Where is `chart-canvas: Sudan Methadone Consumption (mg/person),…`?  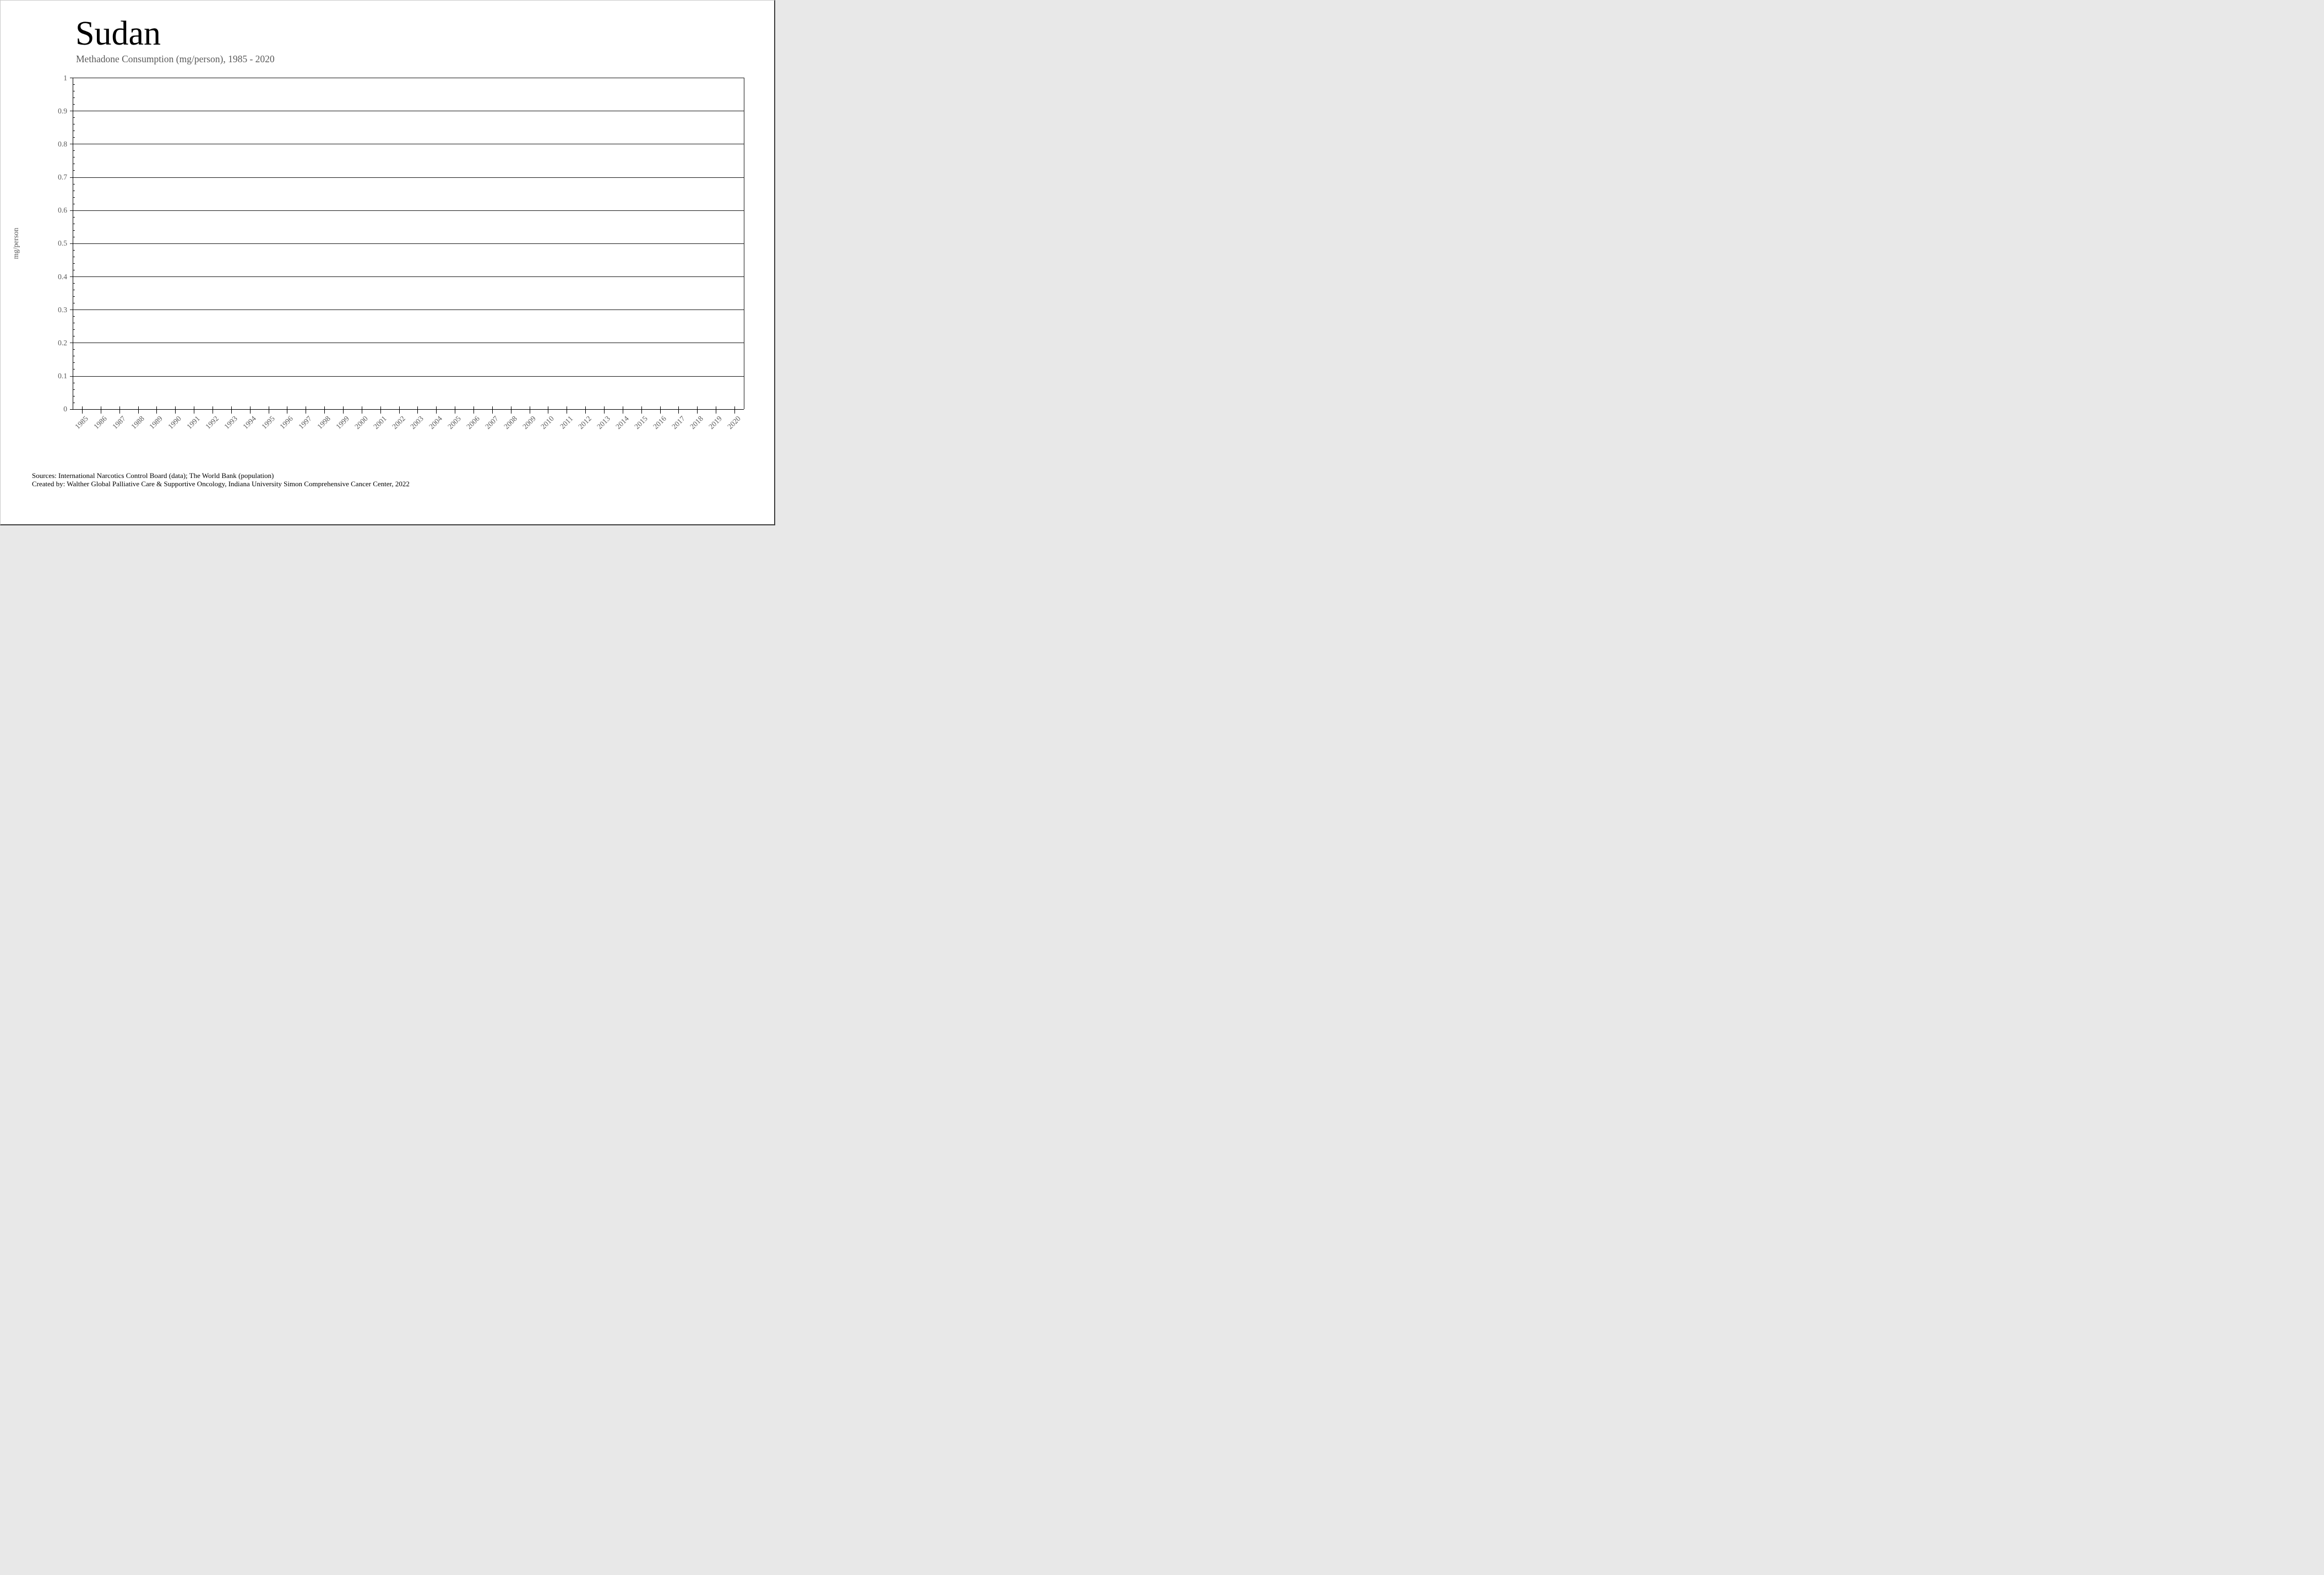 chart-canvas: Sudan Methadone Consumption (mg/person),… is located at coordinates (387, 262).